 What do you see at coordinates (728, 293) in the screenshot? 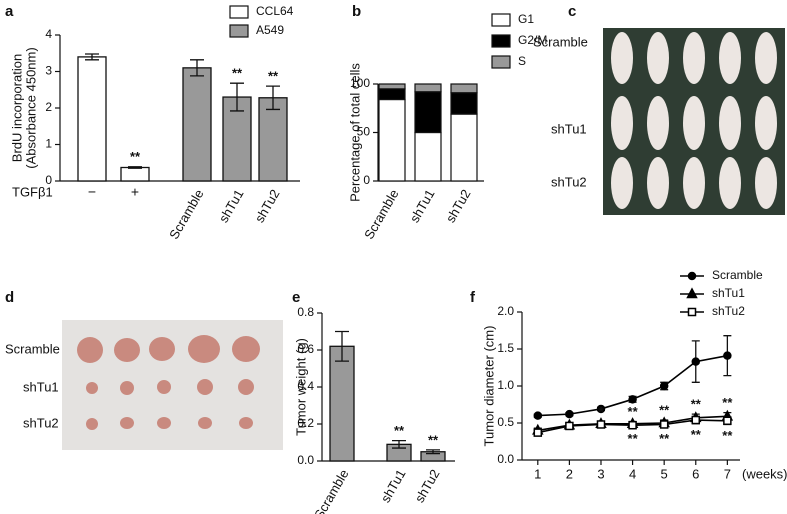
I see `legend-label: shTu1` at bounding box center [728, 293].